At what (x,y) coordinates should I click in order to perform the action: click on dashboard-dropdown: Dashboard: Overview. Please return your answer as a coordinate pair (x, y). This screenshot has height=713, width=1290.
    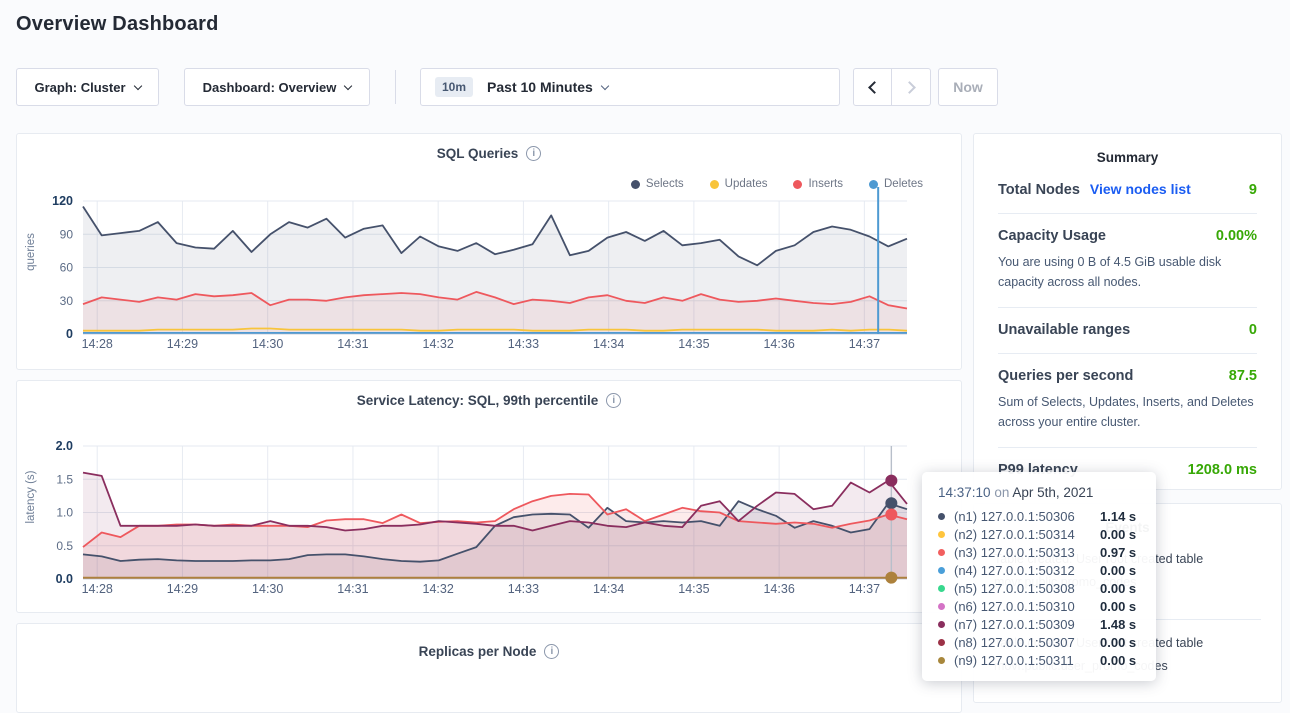
    Looking at the image, I should click on (277, 87).